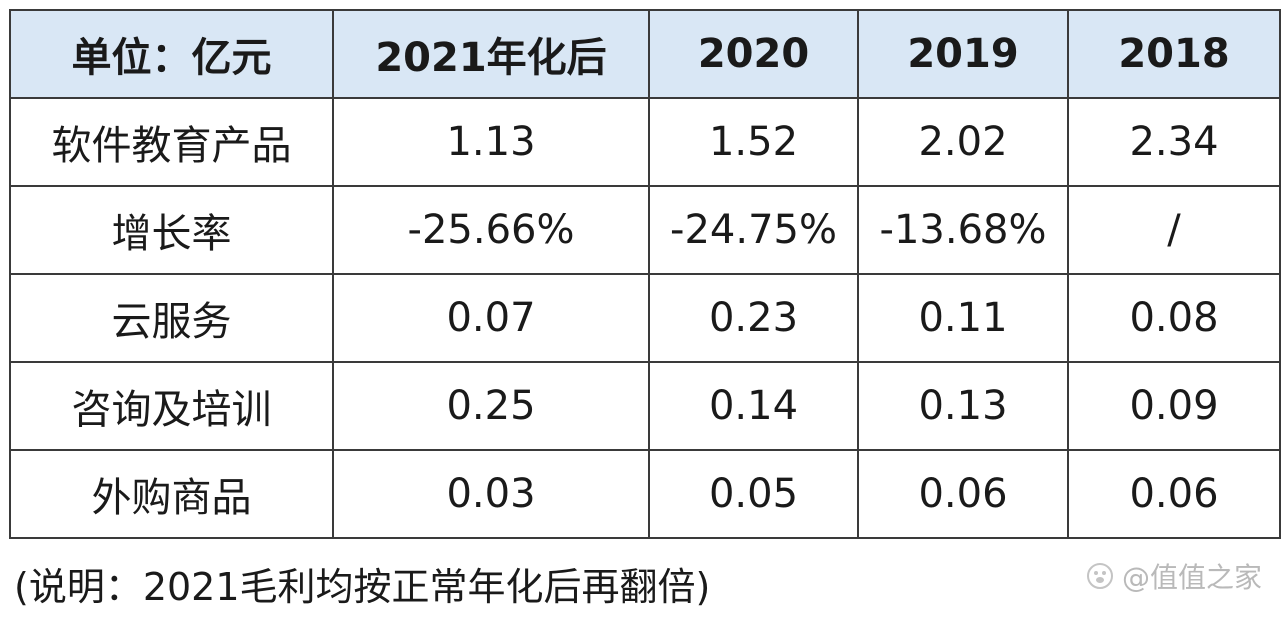 This screenshot has height=618, width=1288. I want to click on row-label: 咨询及培训, so click(171, 406).